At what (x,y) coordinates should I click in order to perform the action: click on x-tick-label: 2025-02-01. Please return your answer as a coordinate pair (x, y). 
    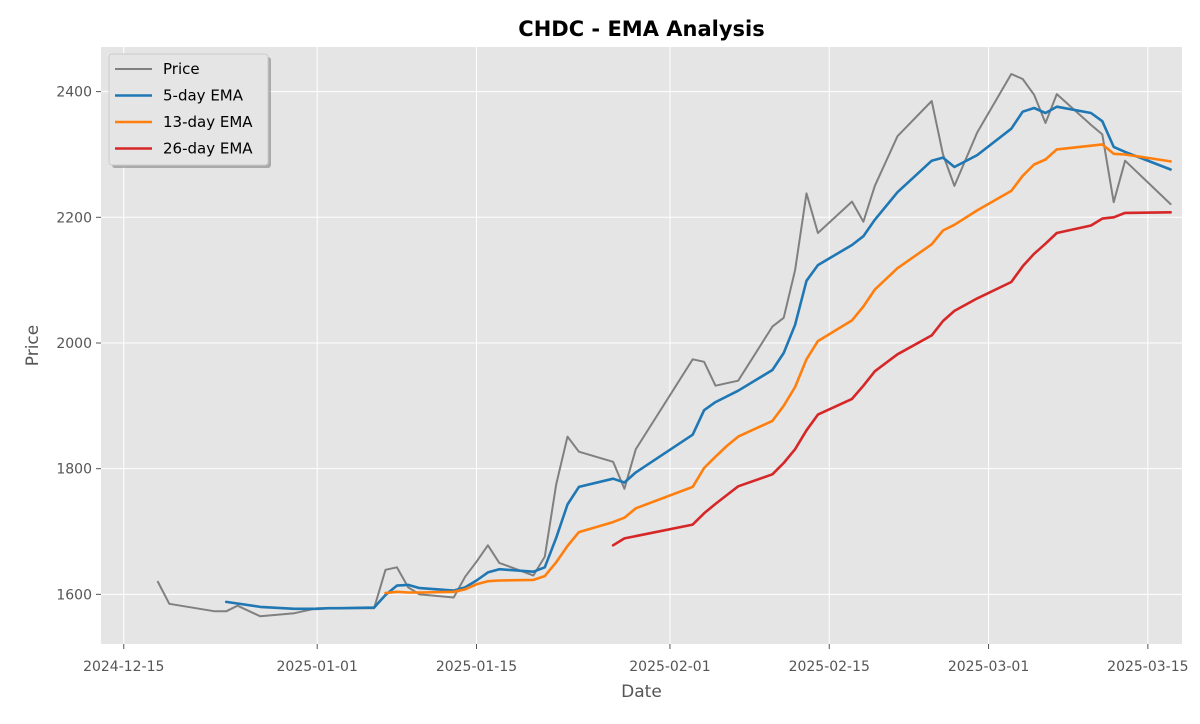
    Looking at the image, I should click on (669, 667).